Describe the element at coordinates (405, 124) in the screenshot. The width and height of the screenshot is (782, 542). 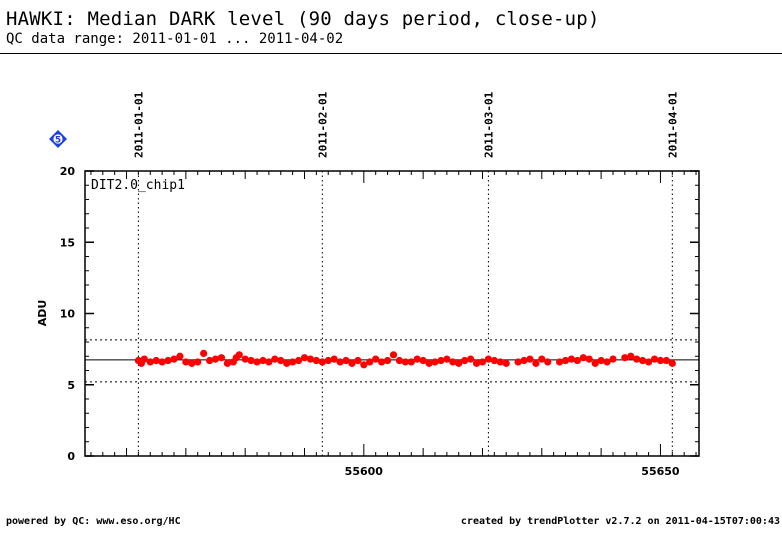
I see `date-labels: 2011-01-01 2011-02-01 2011-03-01 2011-04-01` at that location.